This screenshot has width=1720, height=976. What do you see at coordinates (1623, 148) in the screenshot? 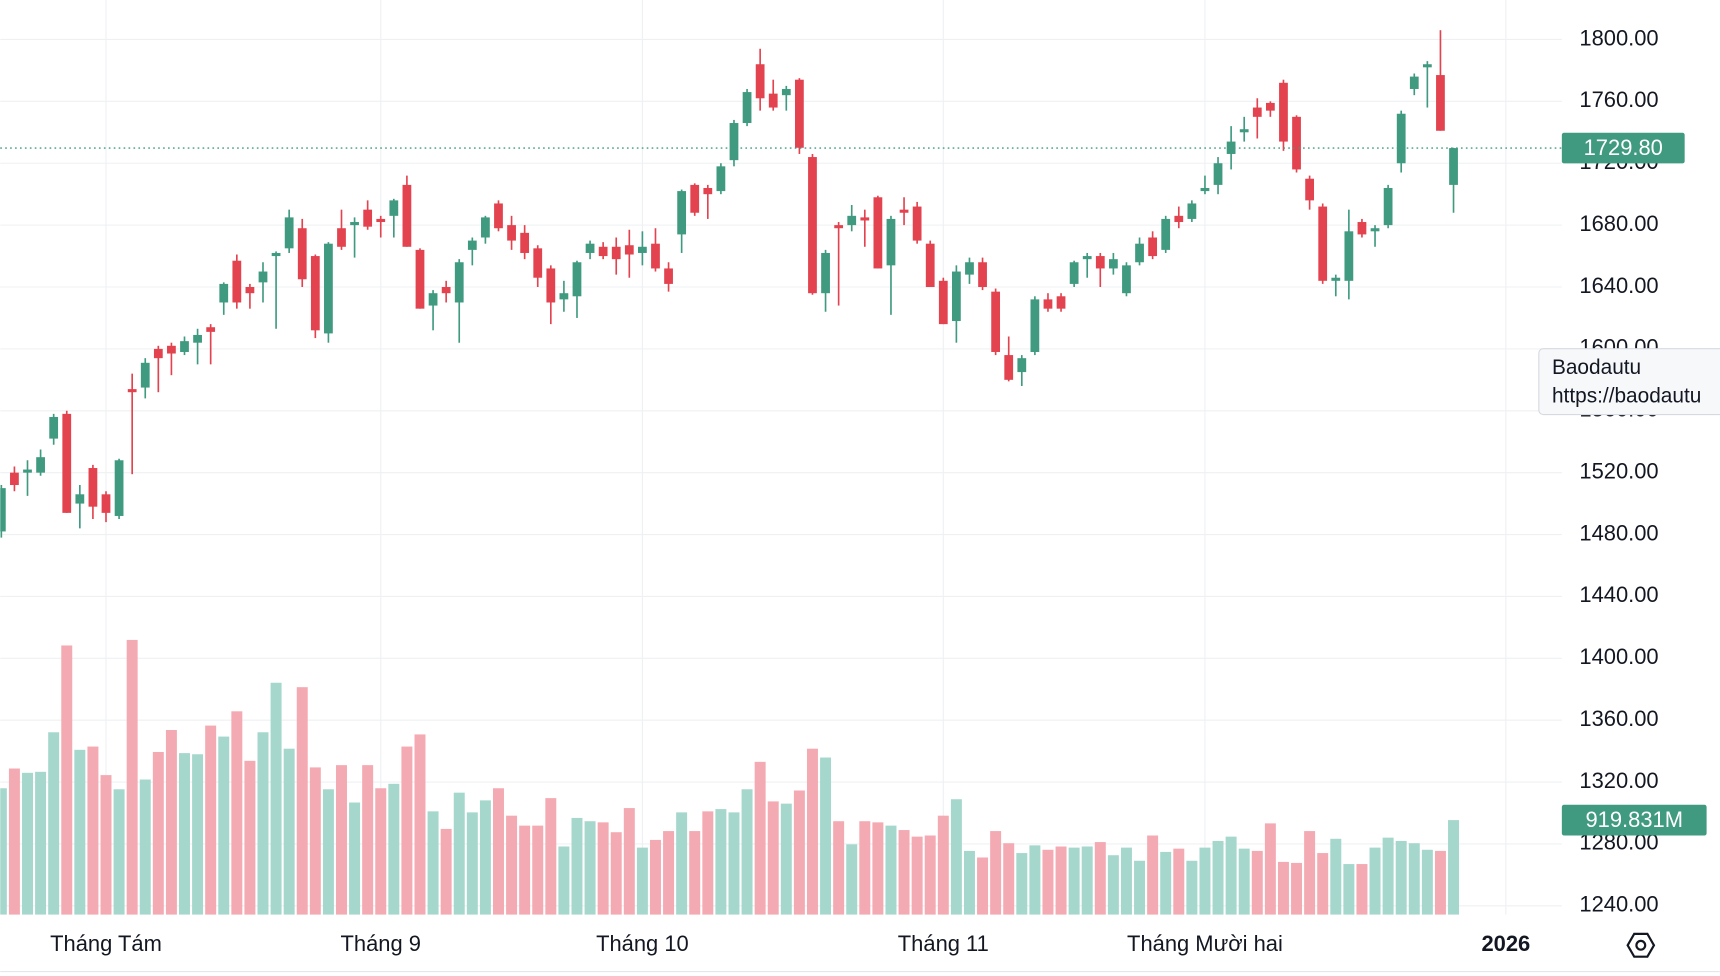
I see `last-price-tag` at bounding box center [1623, 148].